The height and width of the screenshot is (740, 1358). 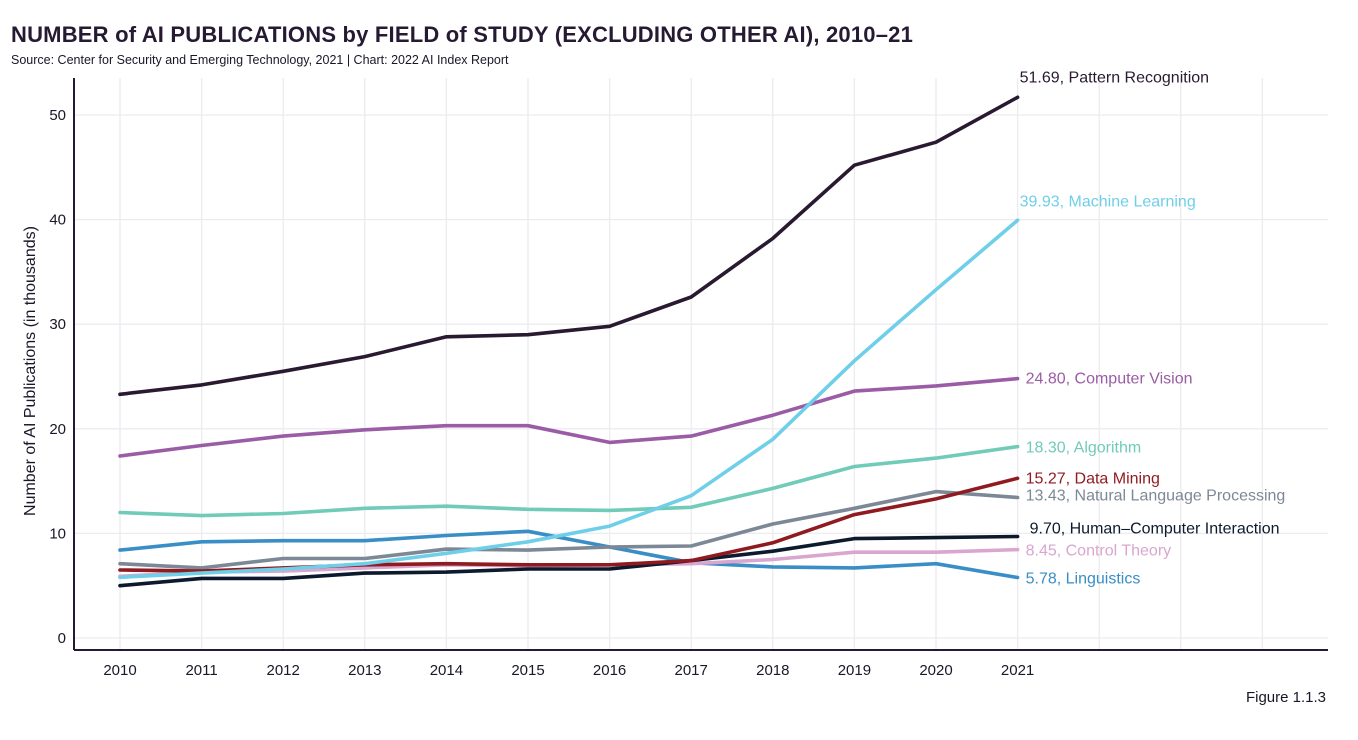 I want to click on series-line-human-computer-interaction, so click(x=569, y=561).